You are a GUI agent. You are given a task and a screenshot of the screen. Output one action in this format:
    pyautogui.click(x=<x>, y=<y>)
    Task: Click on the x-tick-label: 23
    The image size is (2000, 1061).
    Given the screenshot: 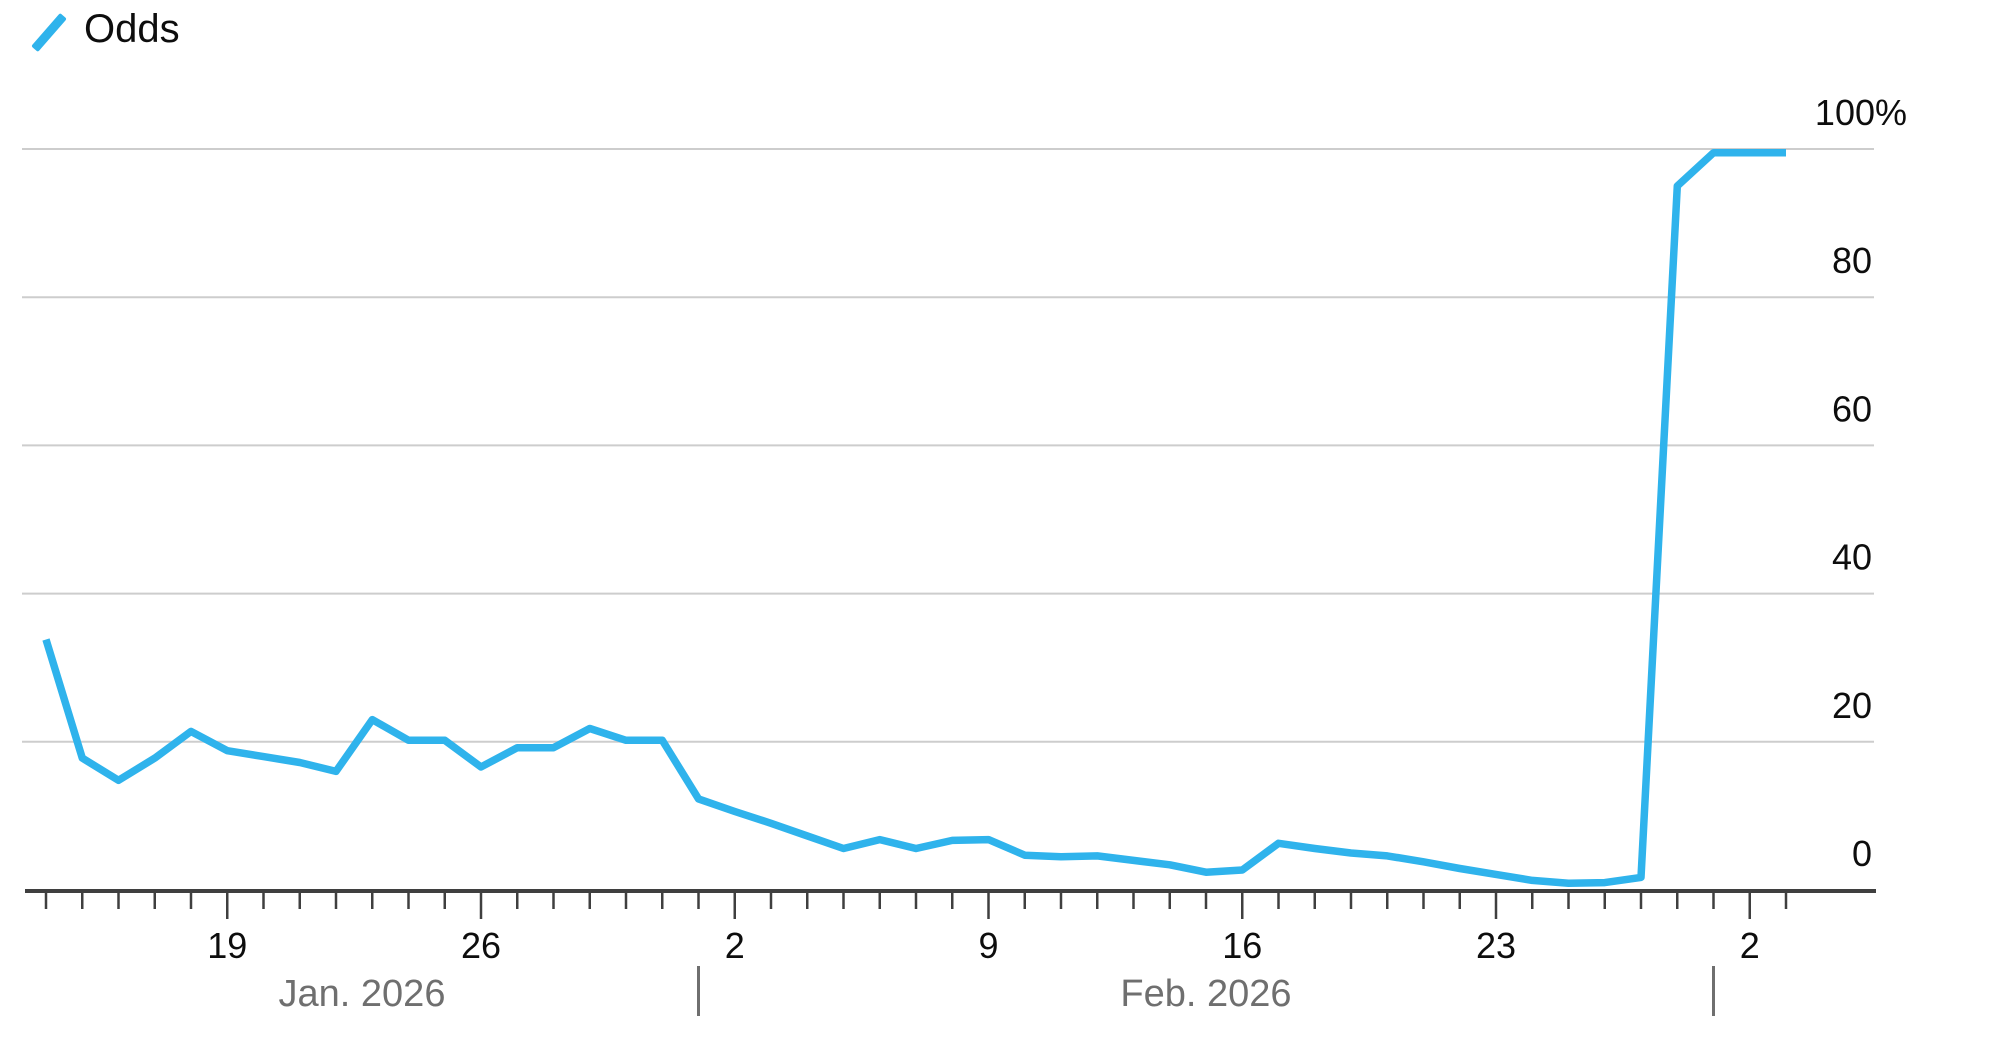 What is the action you would take?
    pyautogui.click(x=1496, y=945)
    